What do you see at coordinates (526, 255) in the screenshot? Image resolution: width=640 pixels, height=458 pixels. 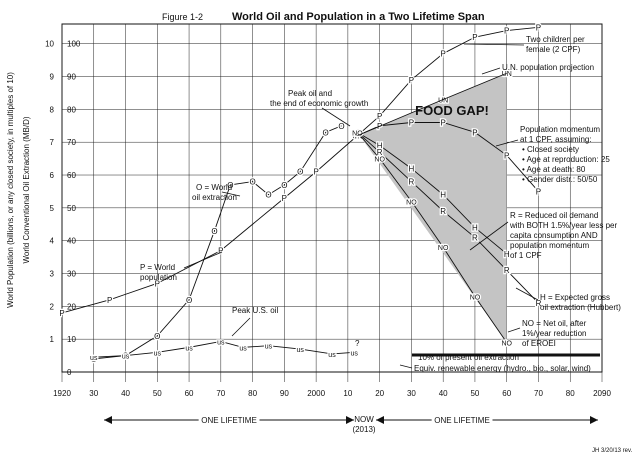 I see `reduced-demand-line-5: of 1 CPF` at bounding box center [526, 255].